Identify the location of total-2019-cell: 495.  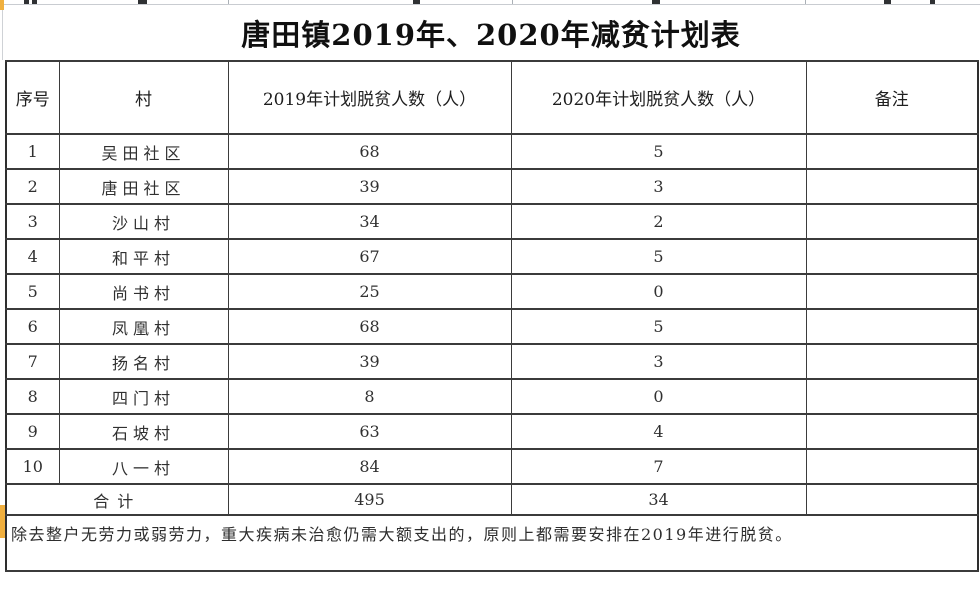
(369, 499).